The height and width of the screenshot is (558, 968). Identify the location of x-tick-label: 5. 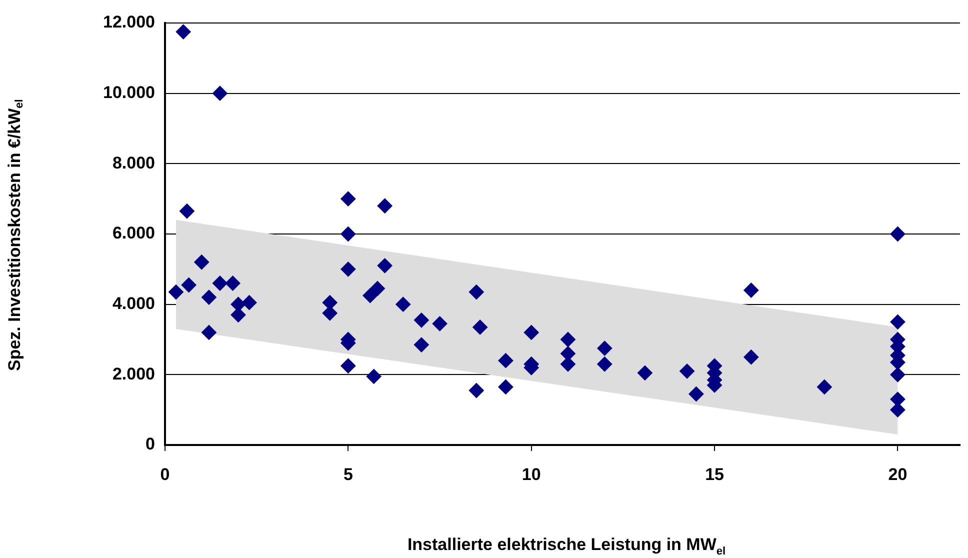
(348, 474).